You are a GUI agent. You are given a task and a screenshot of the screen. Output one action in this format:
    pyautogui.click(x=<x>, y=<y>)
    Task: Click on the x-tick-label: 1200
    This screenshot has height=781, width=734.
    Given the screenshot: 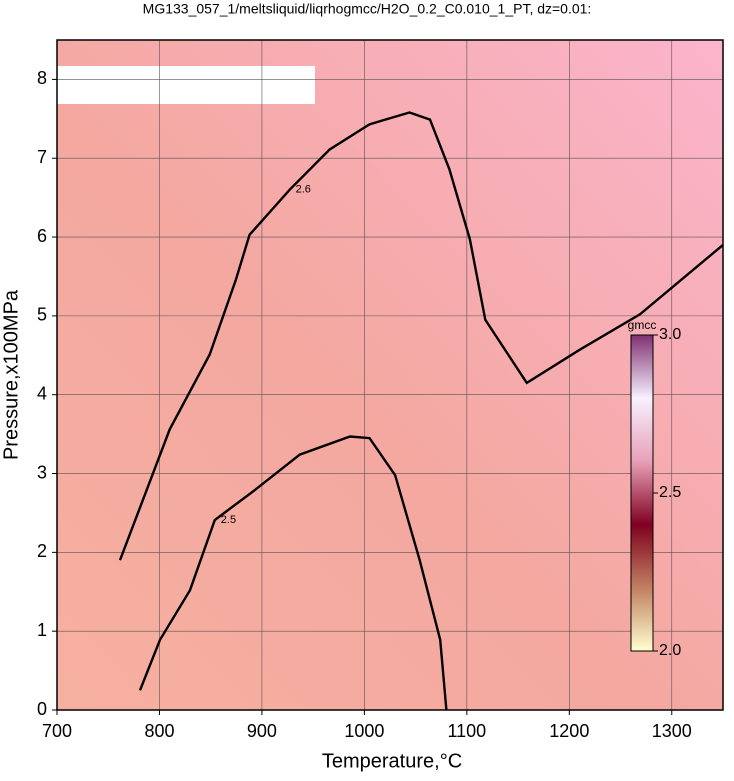 What is the action you would take?
    pyautogui.click(x=569, y=731)
    